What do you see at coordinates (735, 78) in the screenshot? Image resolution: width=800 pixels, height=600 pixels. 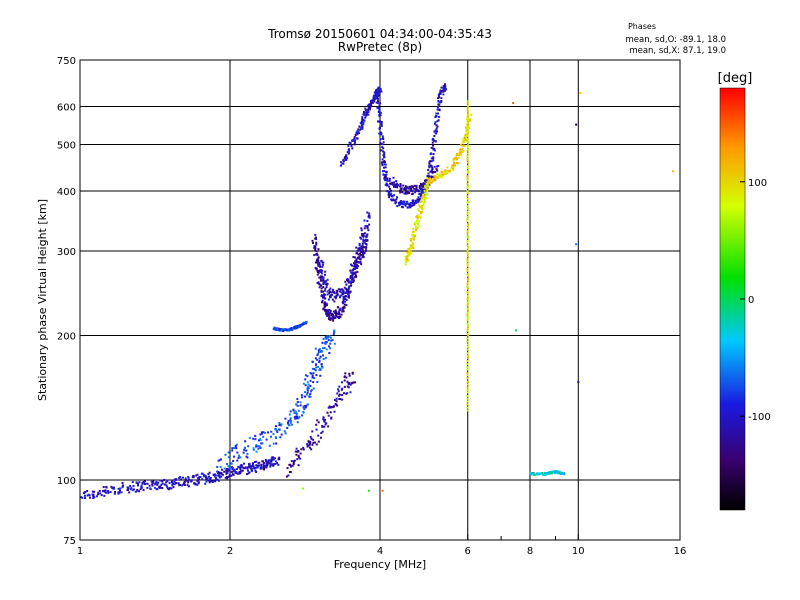 I see `colorbar-label: [deg]` at bounding box center [735, 78].